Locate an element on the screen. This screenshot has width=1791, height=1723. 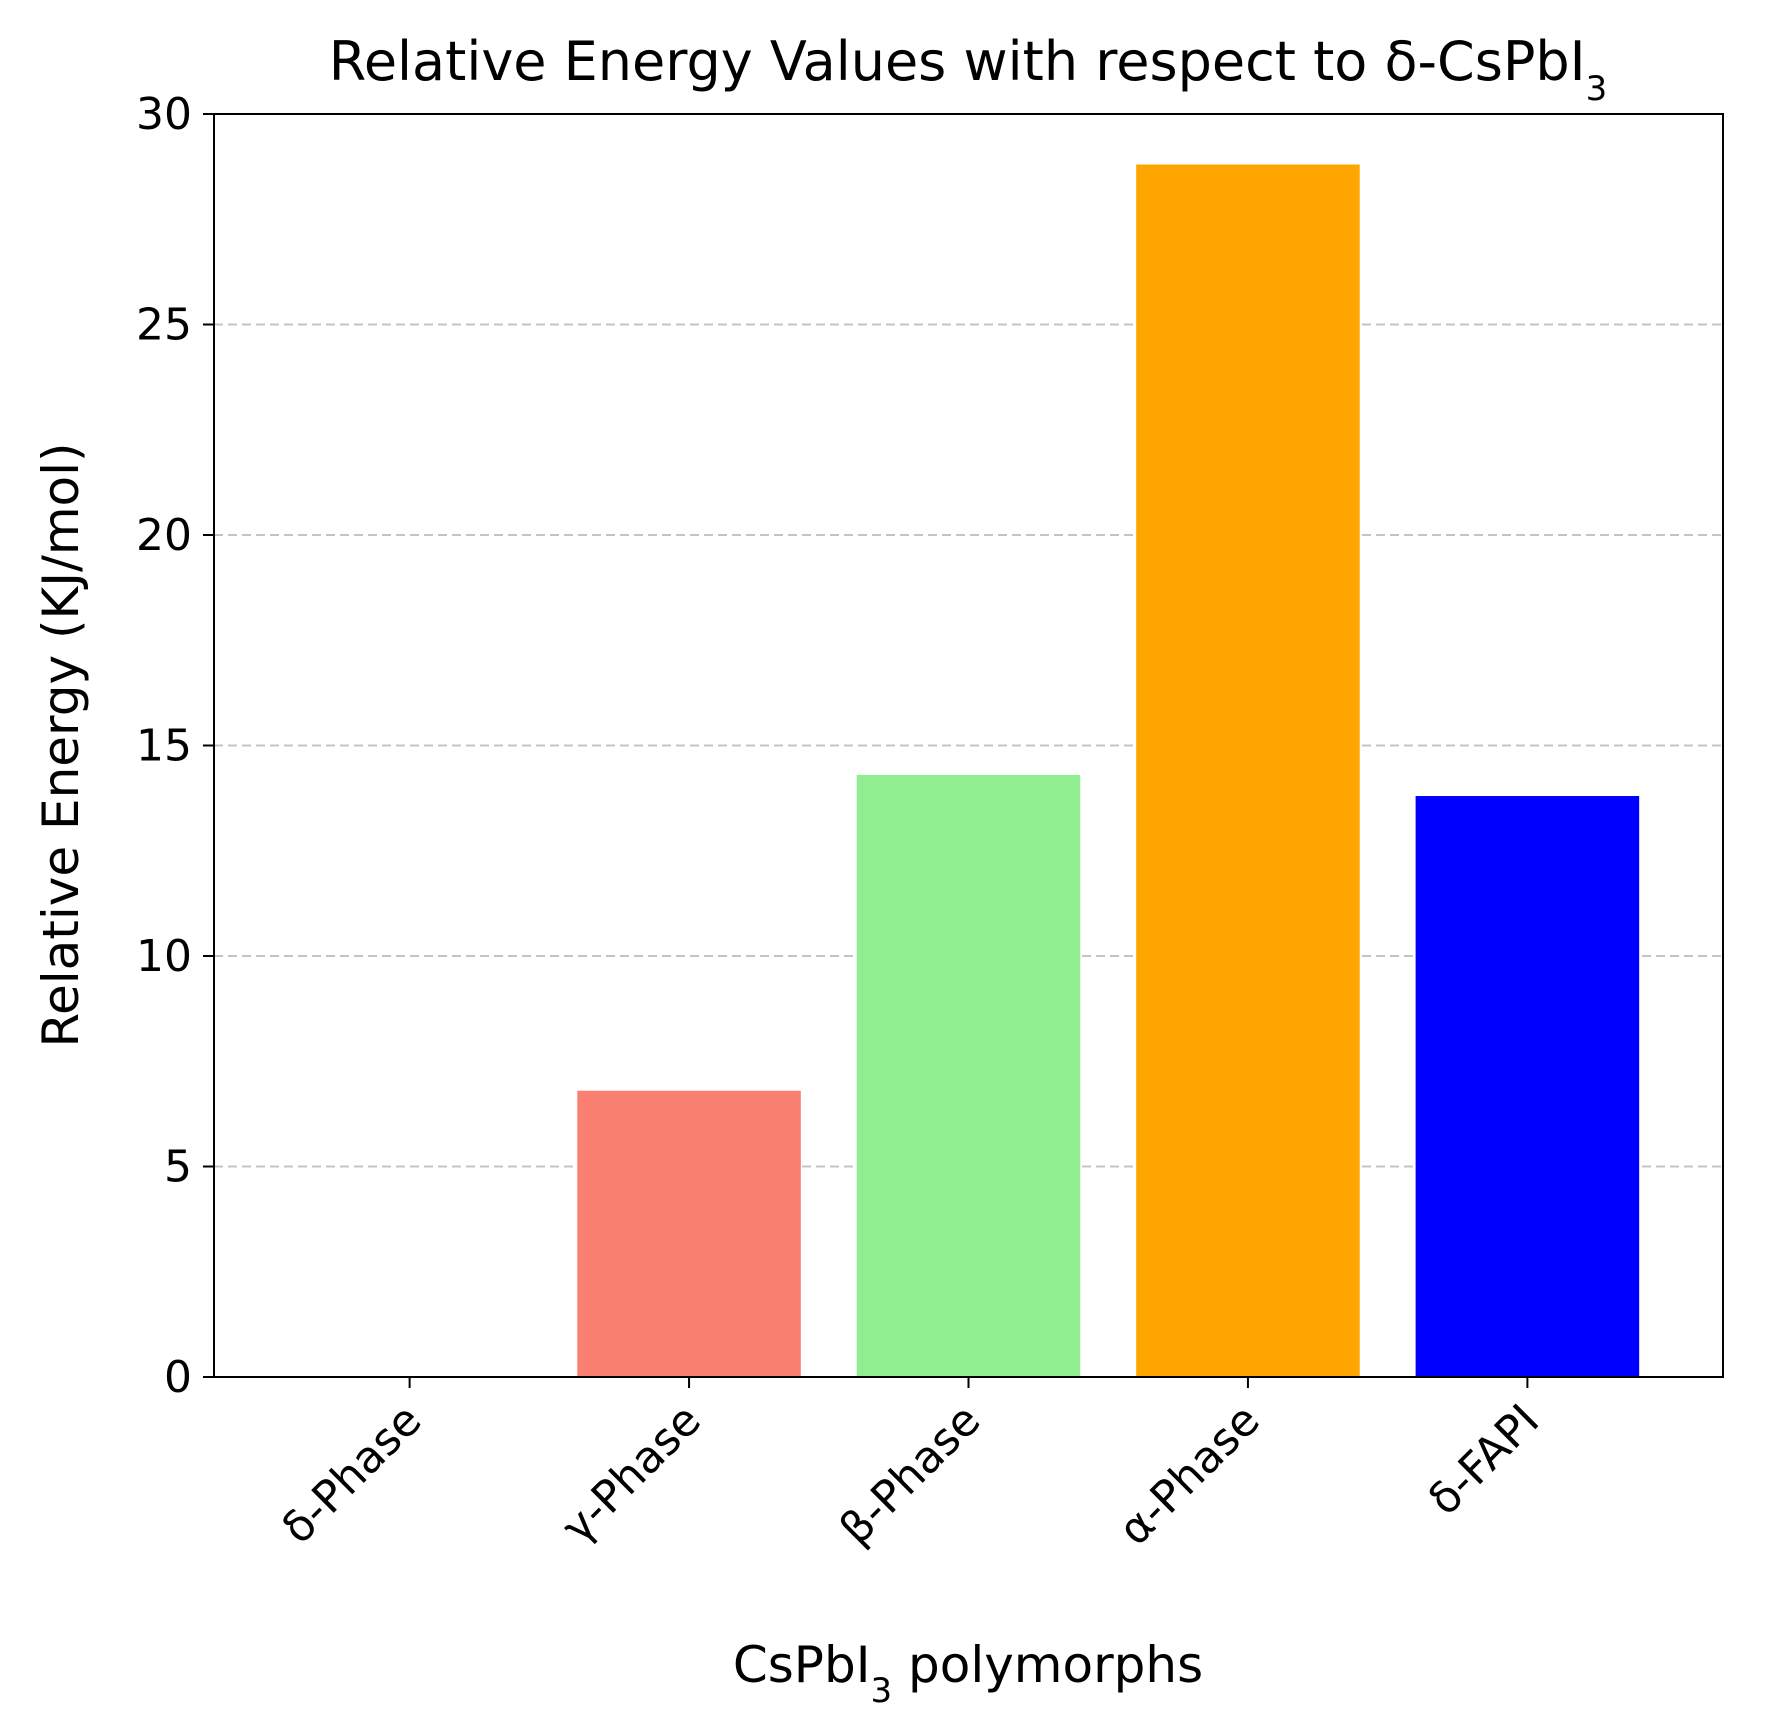
y-axis-label: Relative Energy (KJ/mol) is located at coordinates (61, 744).